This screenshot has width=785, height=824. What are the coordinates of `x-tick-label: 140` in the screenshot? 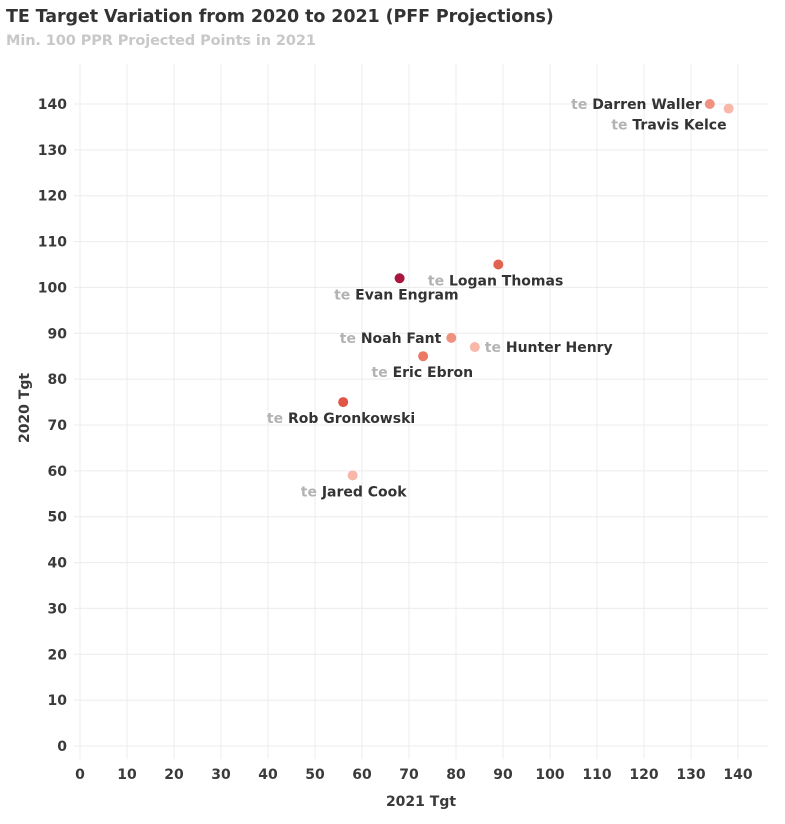 It's located at (737, 775).